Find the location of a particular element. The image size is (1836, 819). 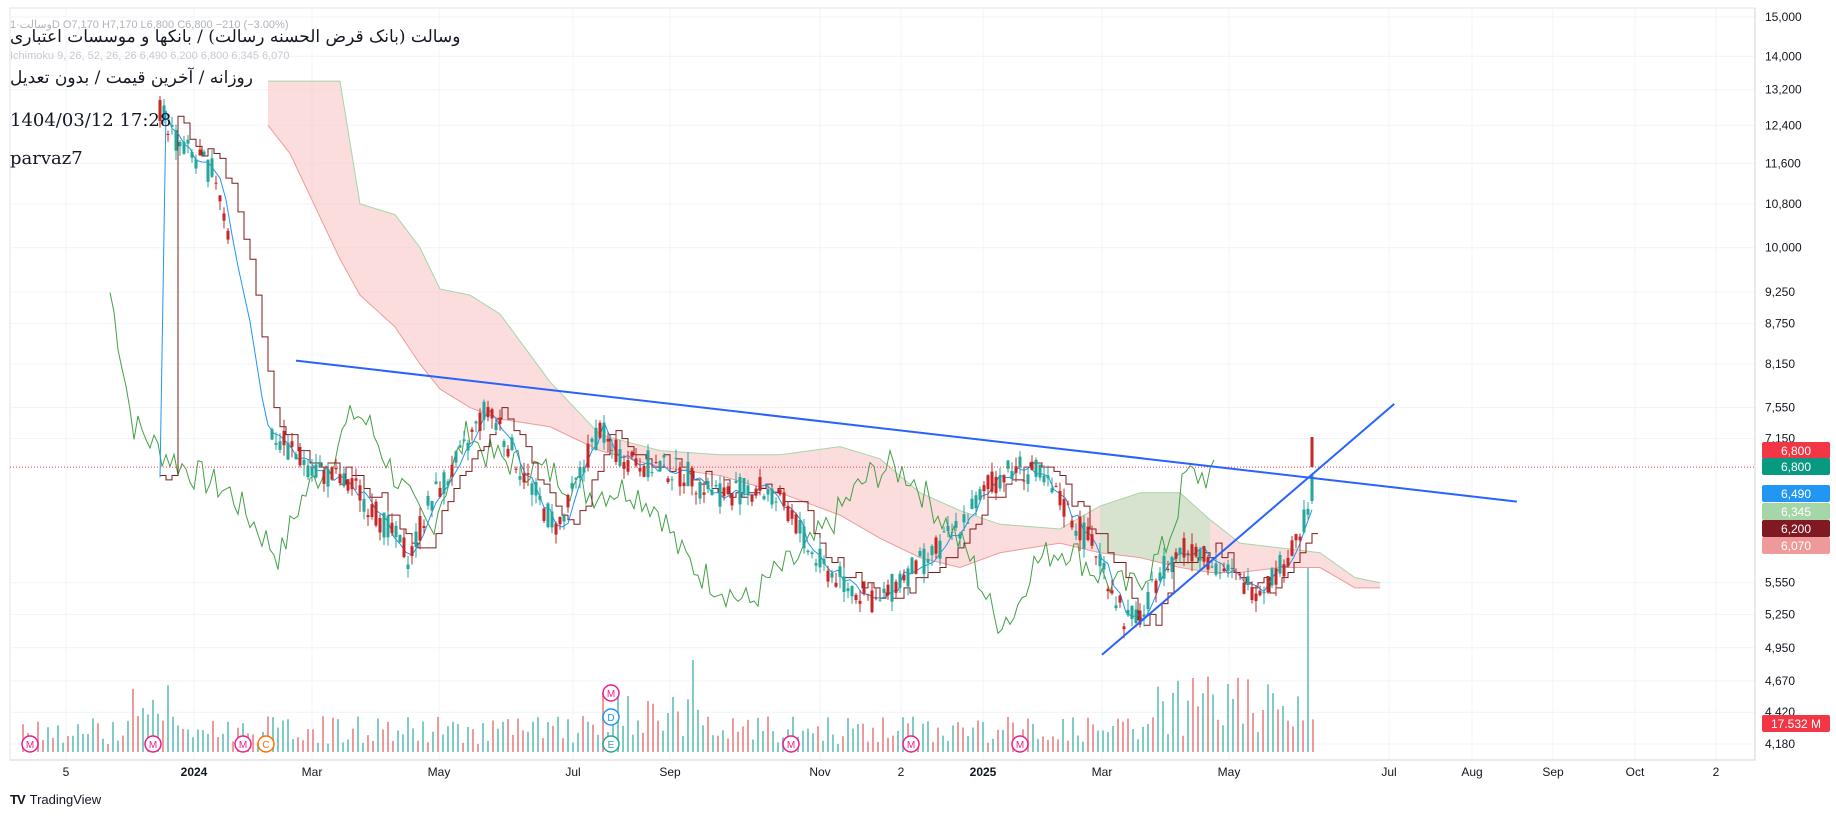

tradingview-brand: TV TradingView is located at coordinates (55, 799).